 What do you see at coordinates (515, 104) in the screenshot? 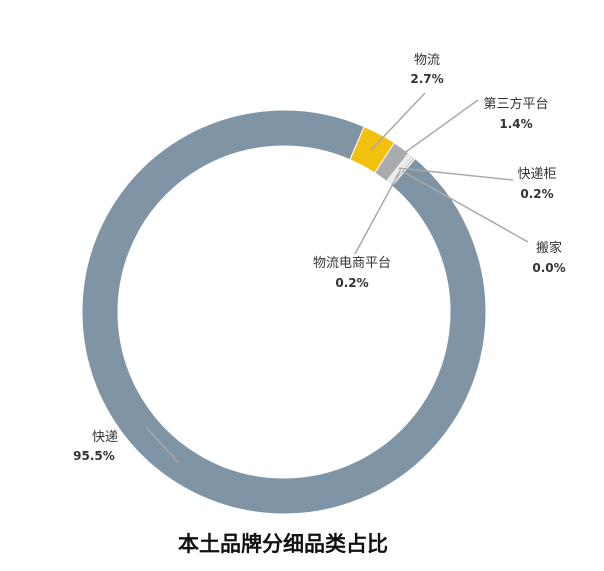
I see `slice-name-label: 第三方平台` at bounding box center [515, 104].